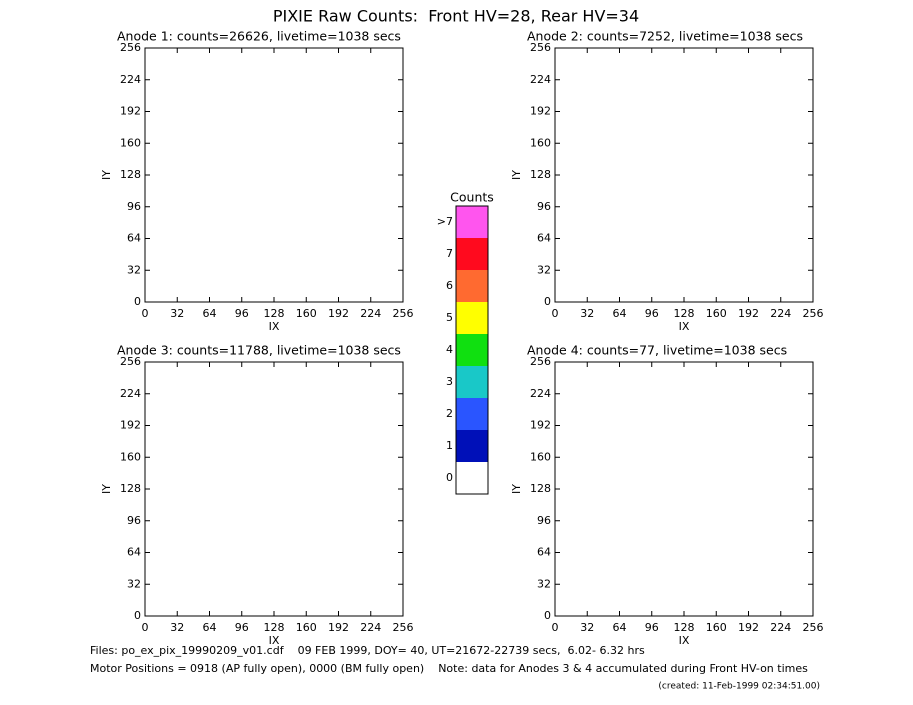 The width and height of the screenshot is (913, 705). I want to click on colorbar-label: 6, so click(449, 285).